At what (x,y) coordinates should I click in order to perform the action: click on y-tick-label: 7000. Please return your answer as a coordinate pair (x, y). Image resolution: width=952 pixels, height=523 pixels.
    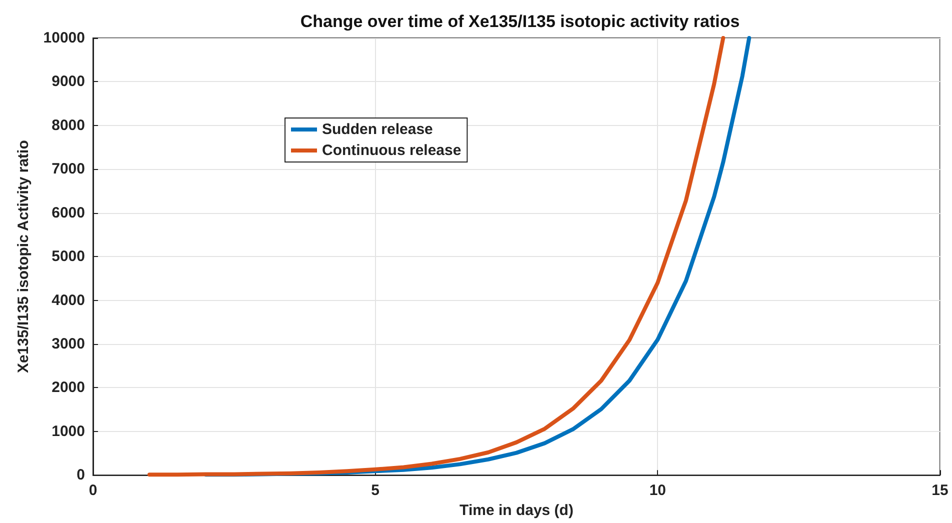
    Looking at the image, I should click on (68, 169).